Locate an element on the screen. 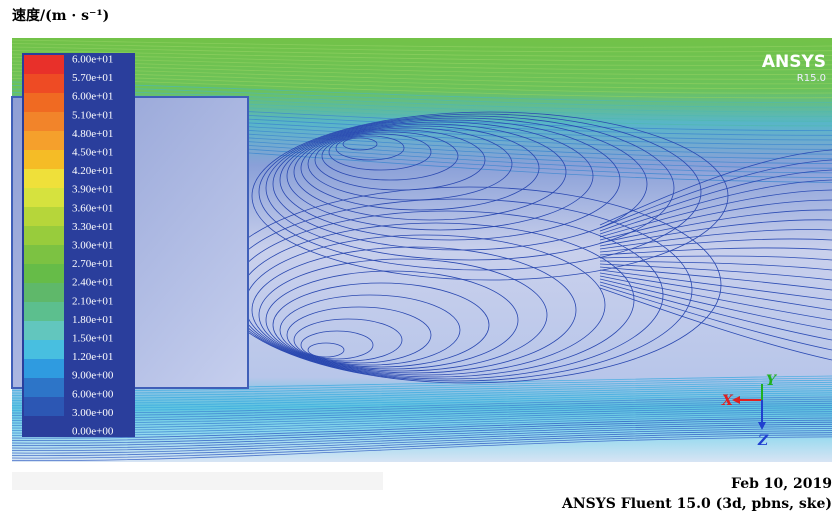  legend-label: 3.00e+01 is located at coordinates (92, 246).